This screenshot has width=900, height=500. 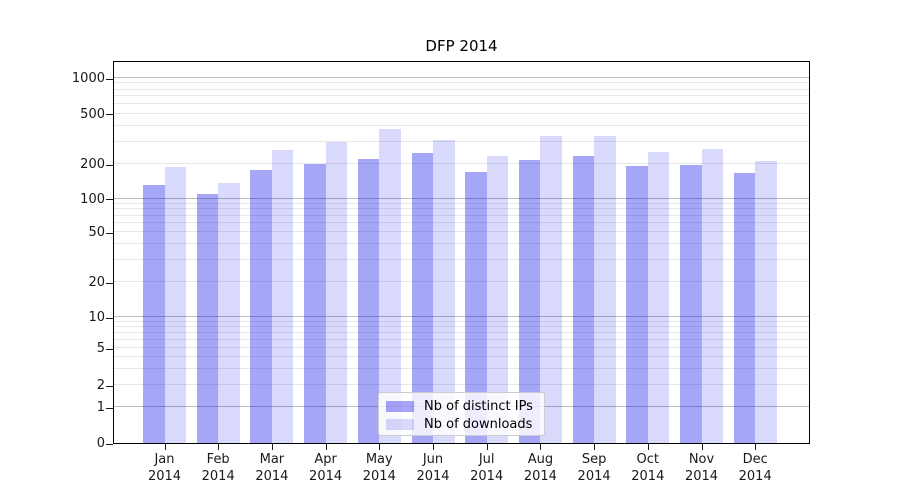 What do you see at coordinates (583, 299) in the screenshot?
I see `bar-sep-distinct-ips` at bounding box center [583, 299].